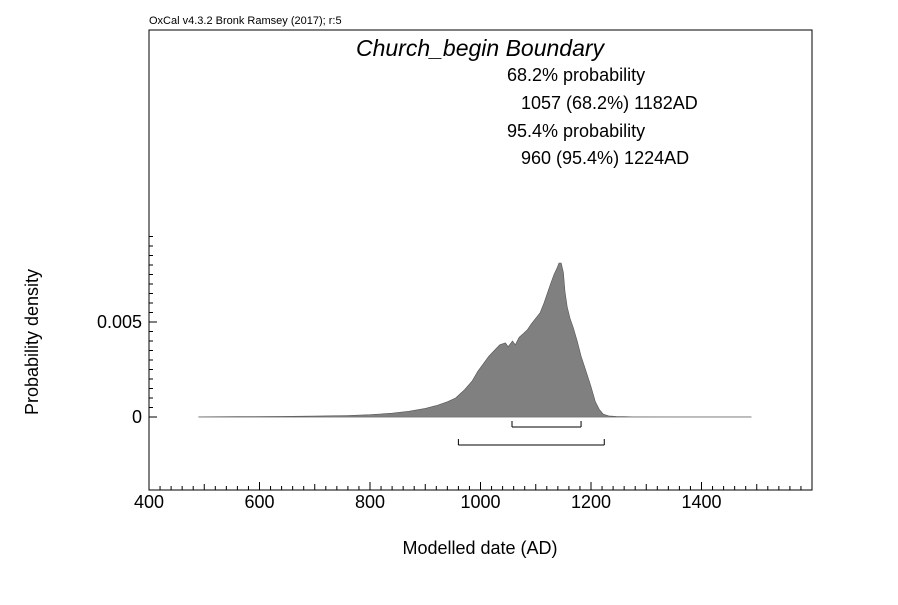 The height and width of the screenshot is (605, 898). Describe the element at coordinates (32, 342) in the screenshot. I see `y-axis-title: Probability density` at that location.